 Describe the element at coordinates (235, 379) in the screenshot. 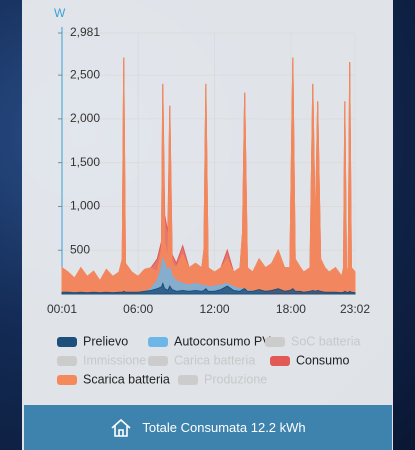

I see `legend-label: Produzione` at that location.